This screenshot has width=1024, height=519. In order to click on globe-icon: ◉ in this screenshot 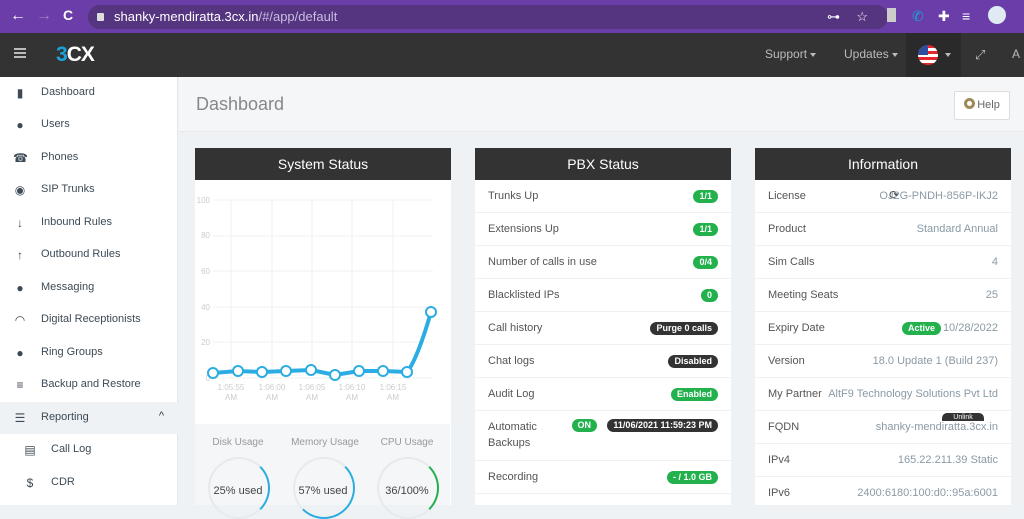, I will do `click(20, 190)`.